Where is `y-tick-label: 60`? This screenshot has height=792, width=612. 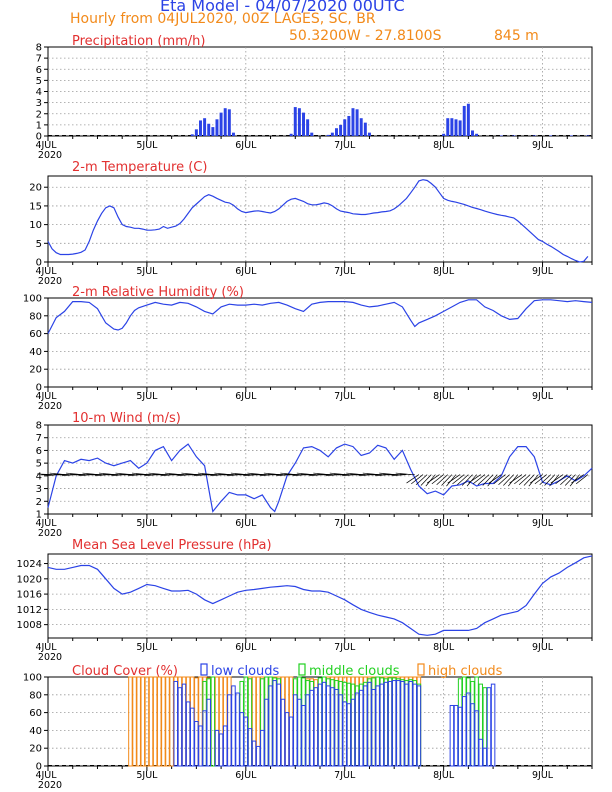
y-tick-label: 60 is located at coordinates (35, 713).